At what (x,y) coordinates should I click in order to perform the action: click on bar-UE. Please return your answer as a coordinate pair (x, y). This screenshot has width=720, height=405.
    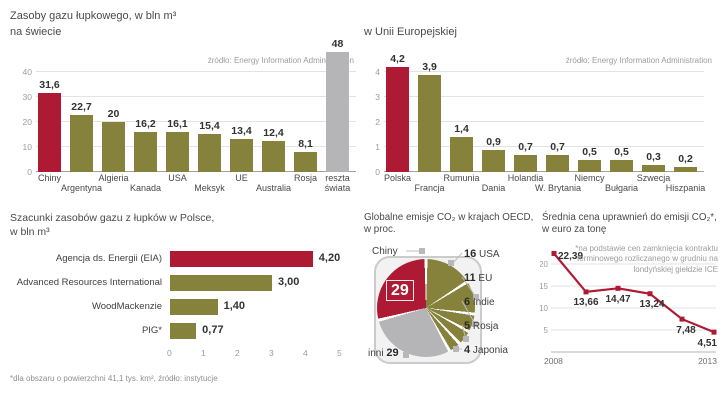
    Looking at the image, I should click on (241, 155).